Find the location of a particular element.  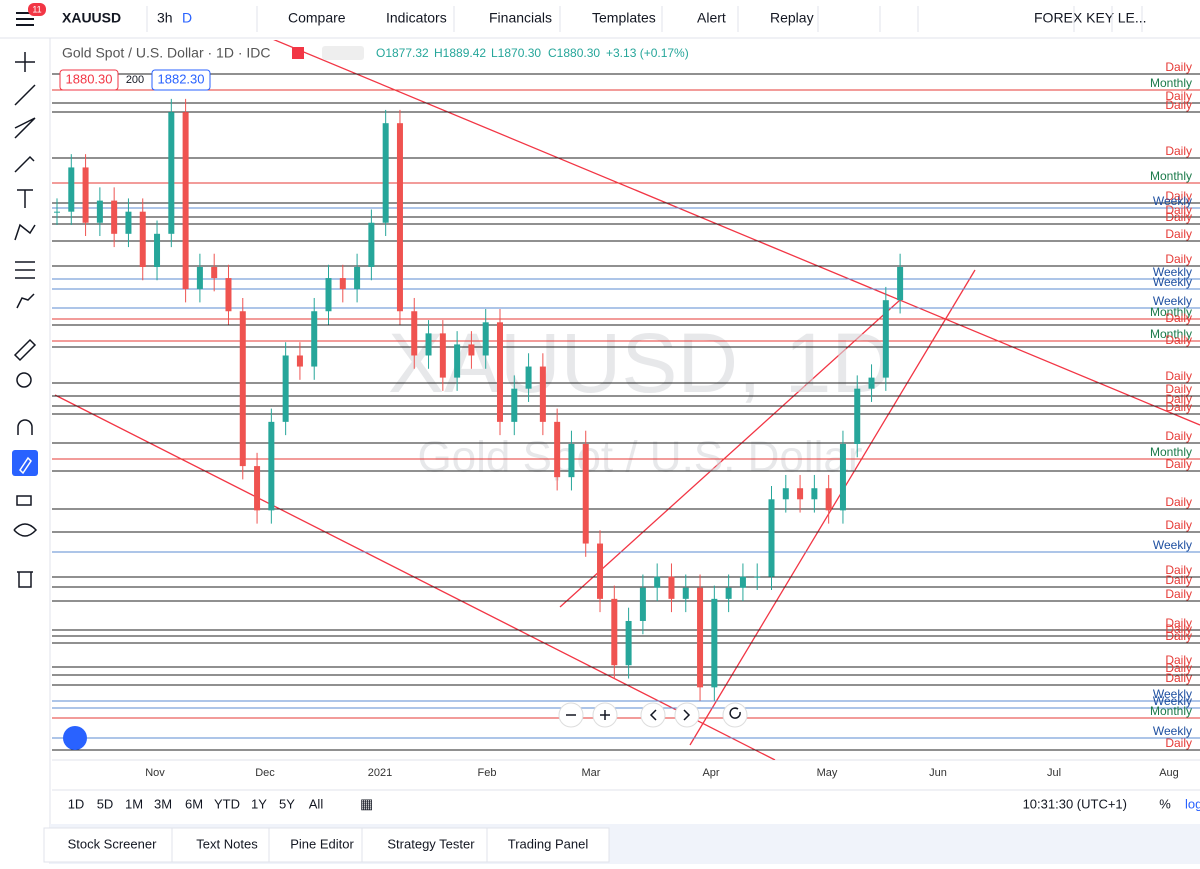

toolbar-button: Alert is located at coordinates (711, 18).